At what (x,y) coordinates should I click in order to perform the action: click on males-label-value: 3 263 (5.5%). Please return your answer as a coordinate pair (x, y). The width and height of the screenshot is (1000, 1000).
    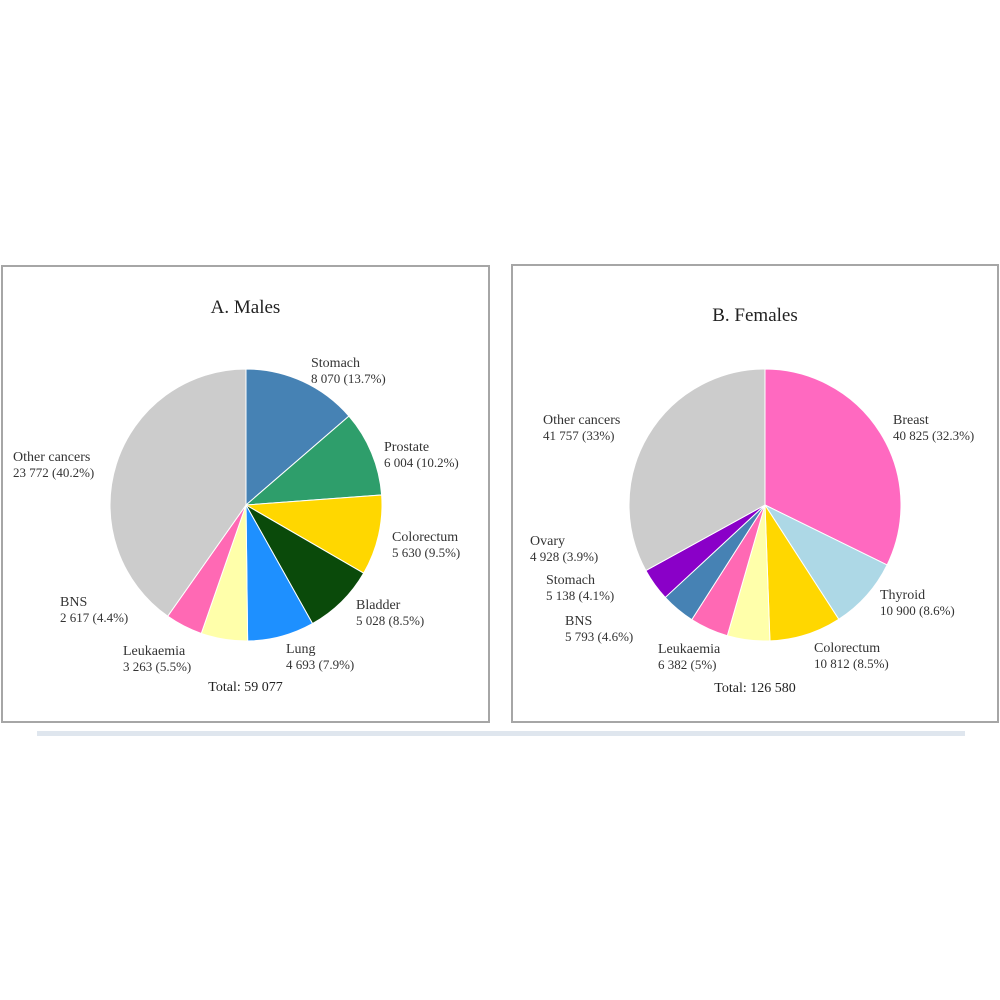
    Looking at the image, I should click on (157, 666).